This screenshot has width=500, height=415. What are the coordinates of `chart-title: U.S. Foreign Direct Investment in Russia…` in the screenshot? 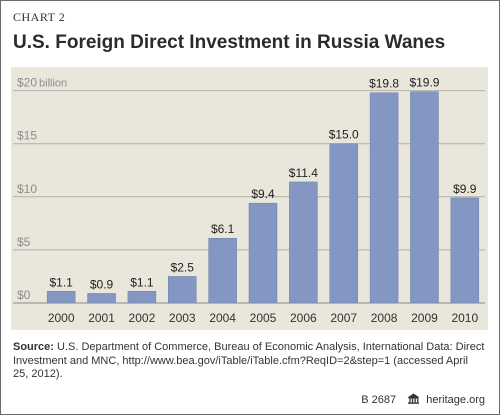 It's located at (229, 42).